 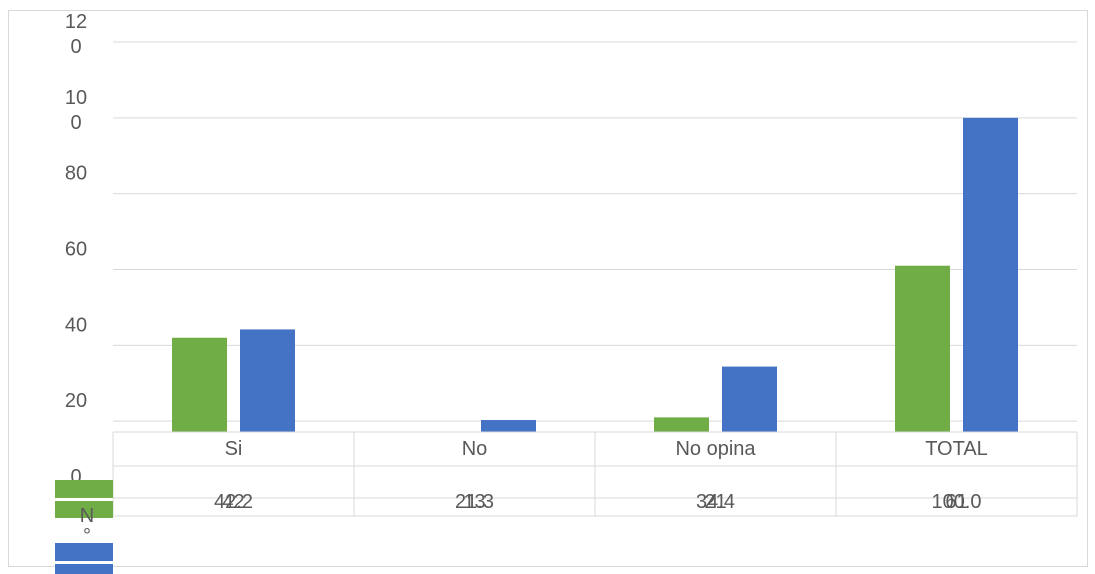 I want to click on x-category-label: Si, so click(x=234, y=449).